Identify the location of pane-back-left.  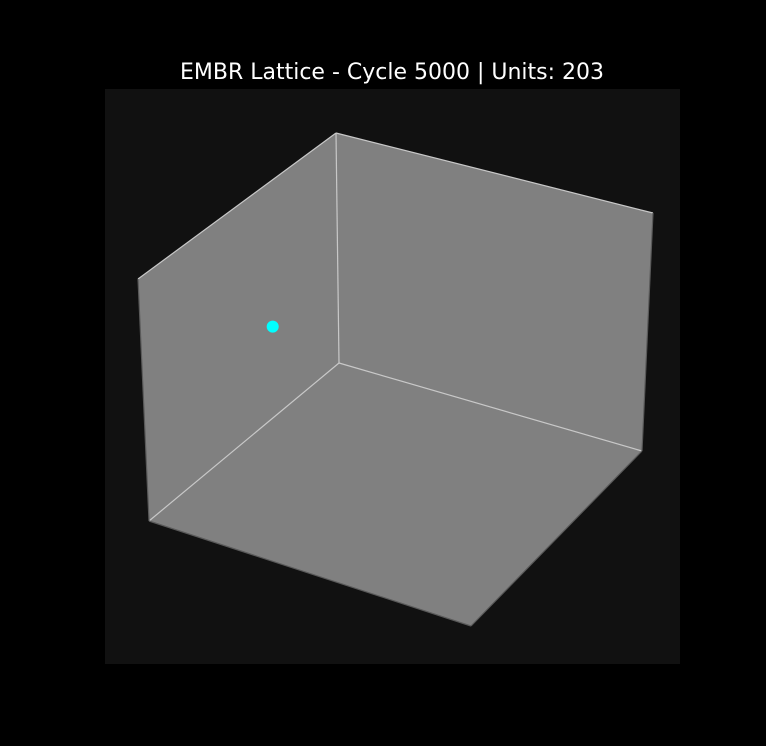
(238, 327).